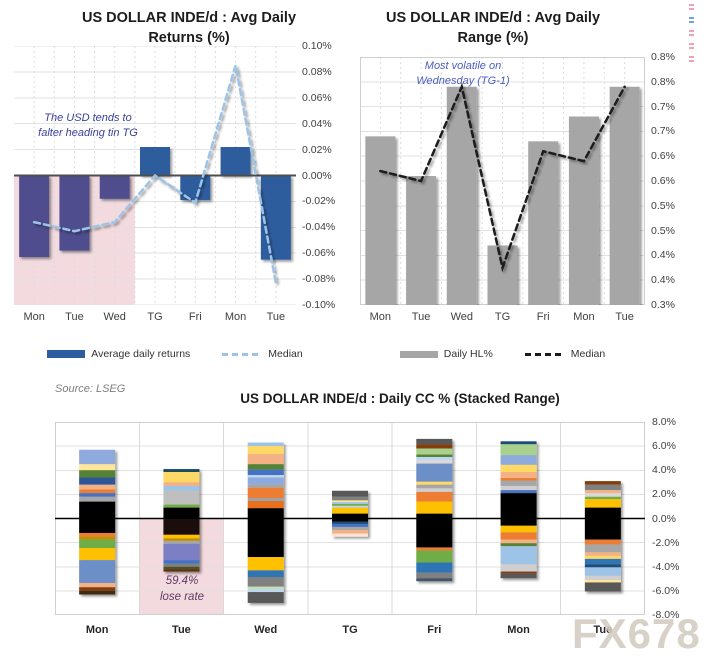 This screenshot has height=666, width=708. I want to click on returns-title-line1: US DOLLAR INDE/d : Avg Daily, so click(189, 18).